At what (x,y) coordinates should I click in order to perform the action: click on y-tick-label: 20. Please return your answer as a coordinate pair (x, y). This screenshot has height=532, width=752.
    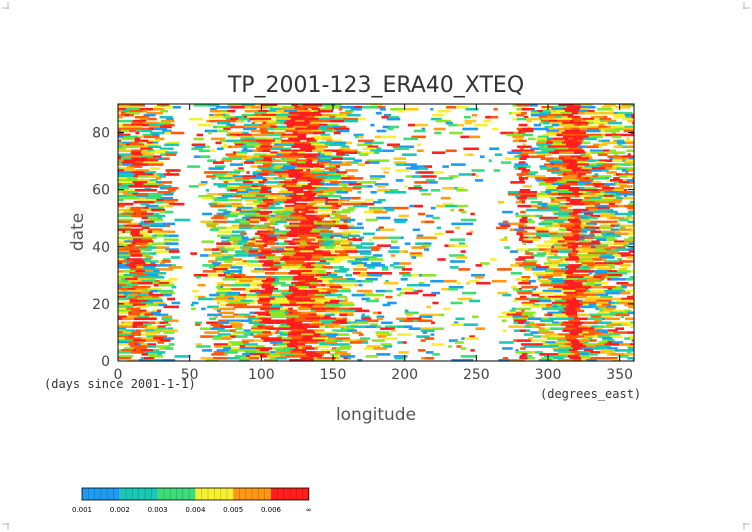
    Looking at the image, I should click on (101, 305).